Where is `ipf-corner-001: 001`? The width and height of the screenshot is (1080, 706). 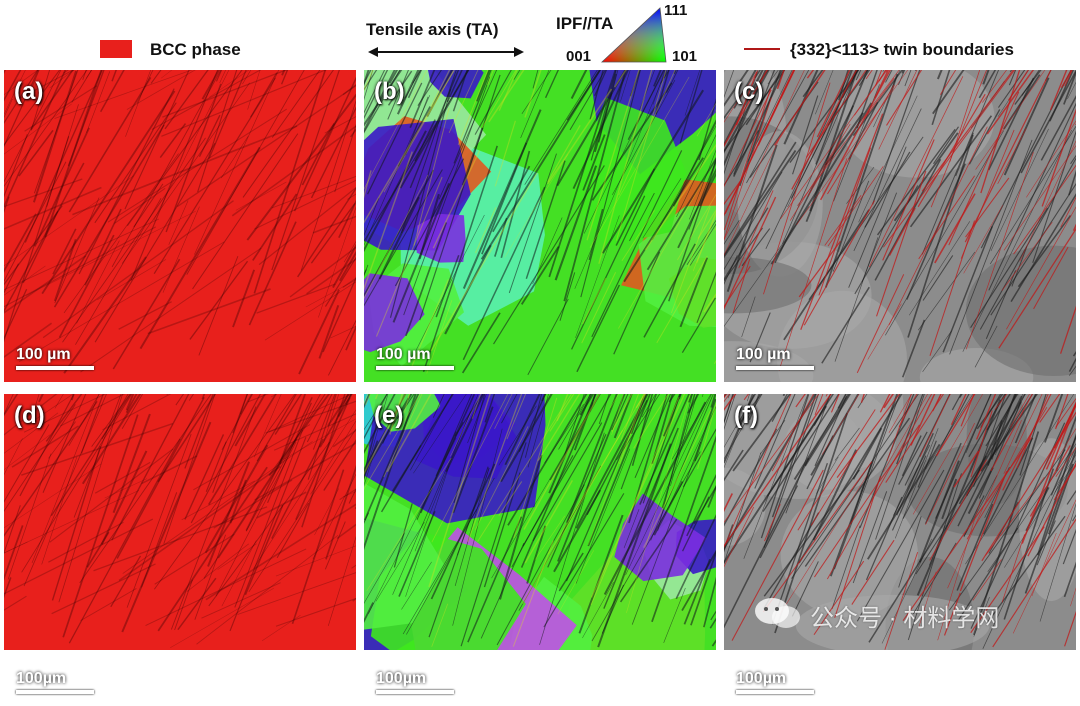 ipf-corner-001: 001 is located at coordinates (578, 56).